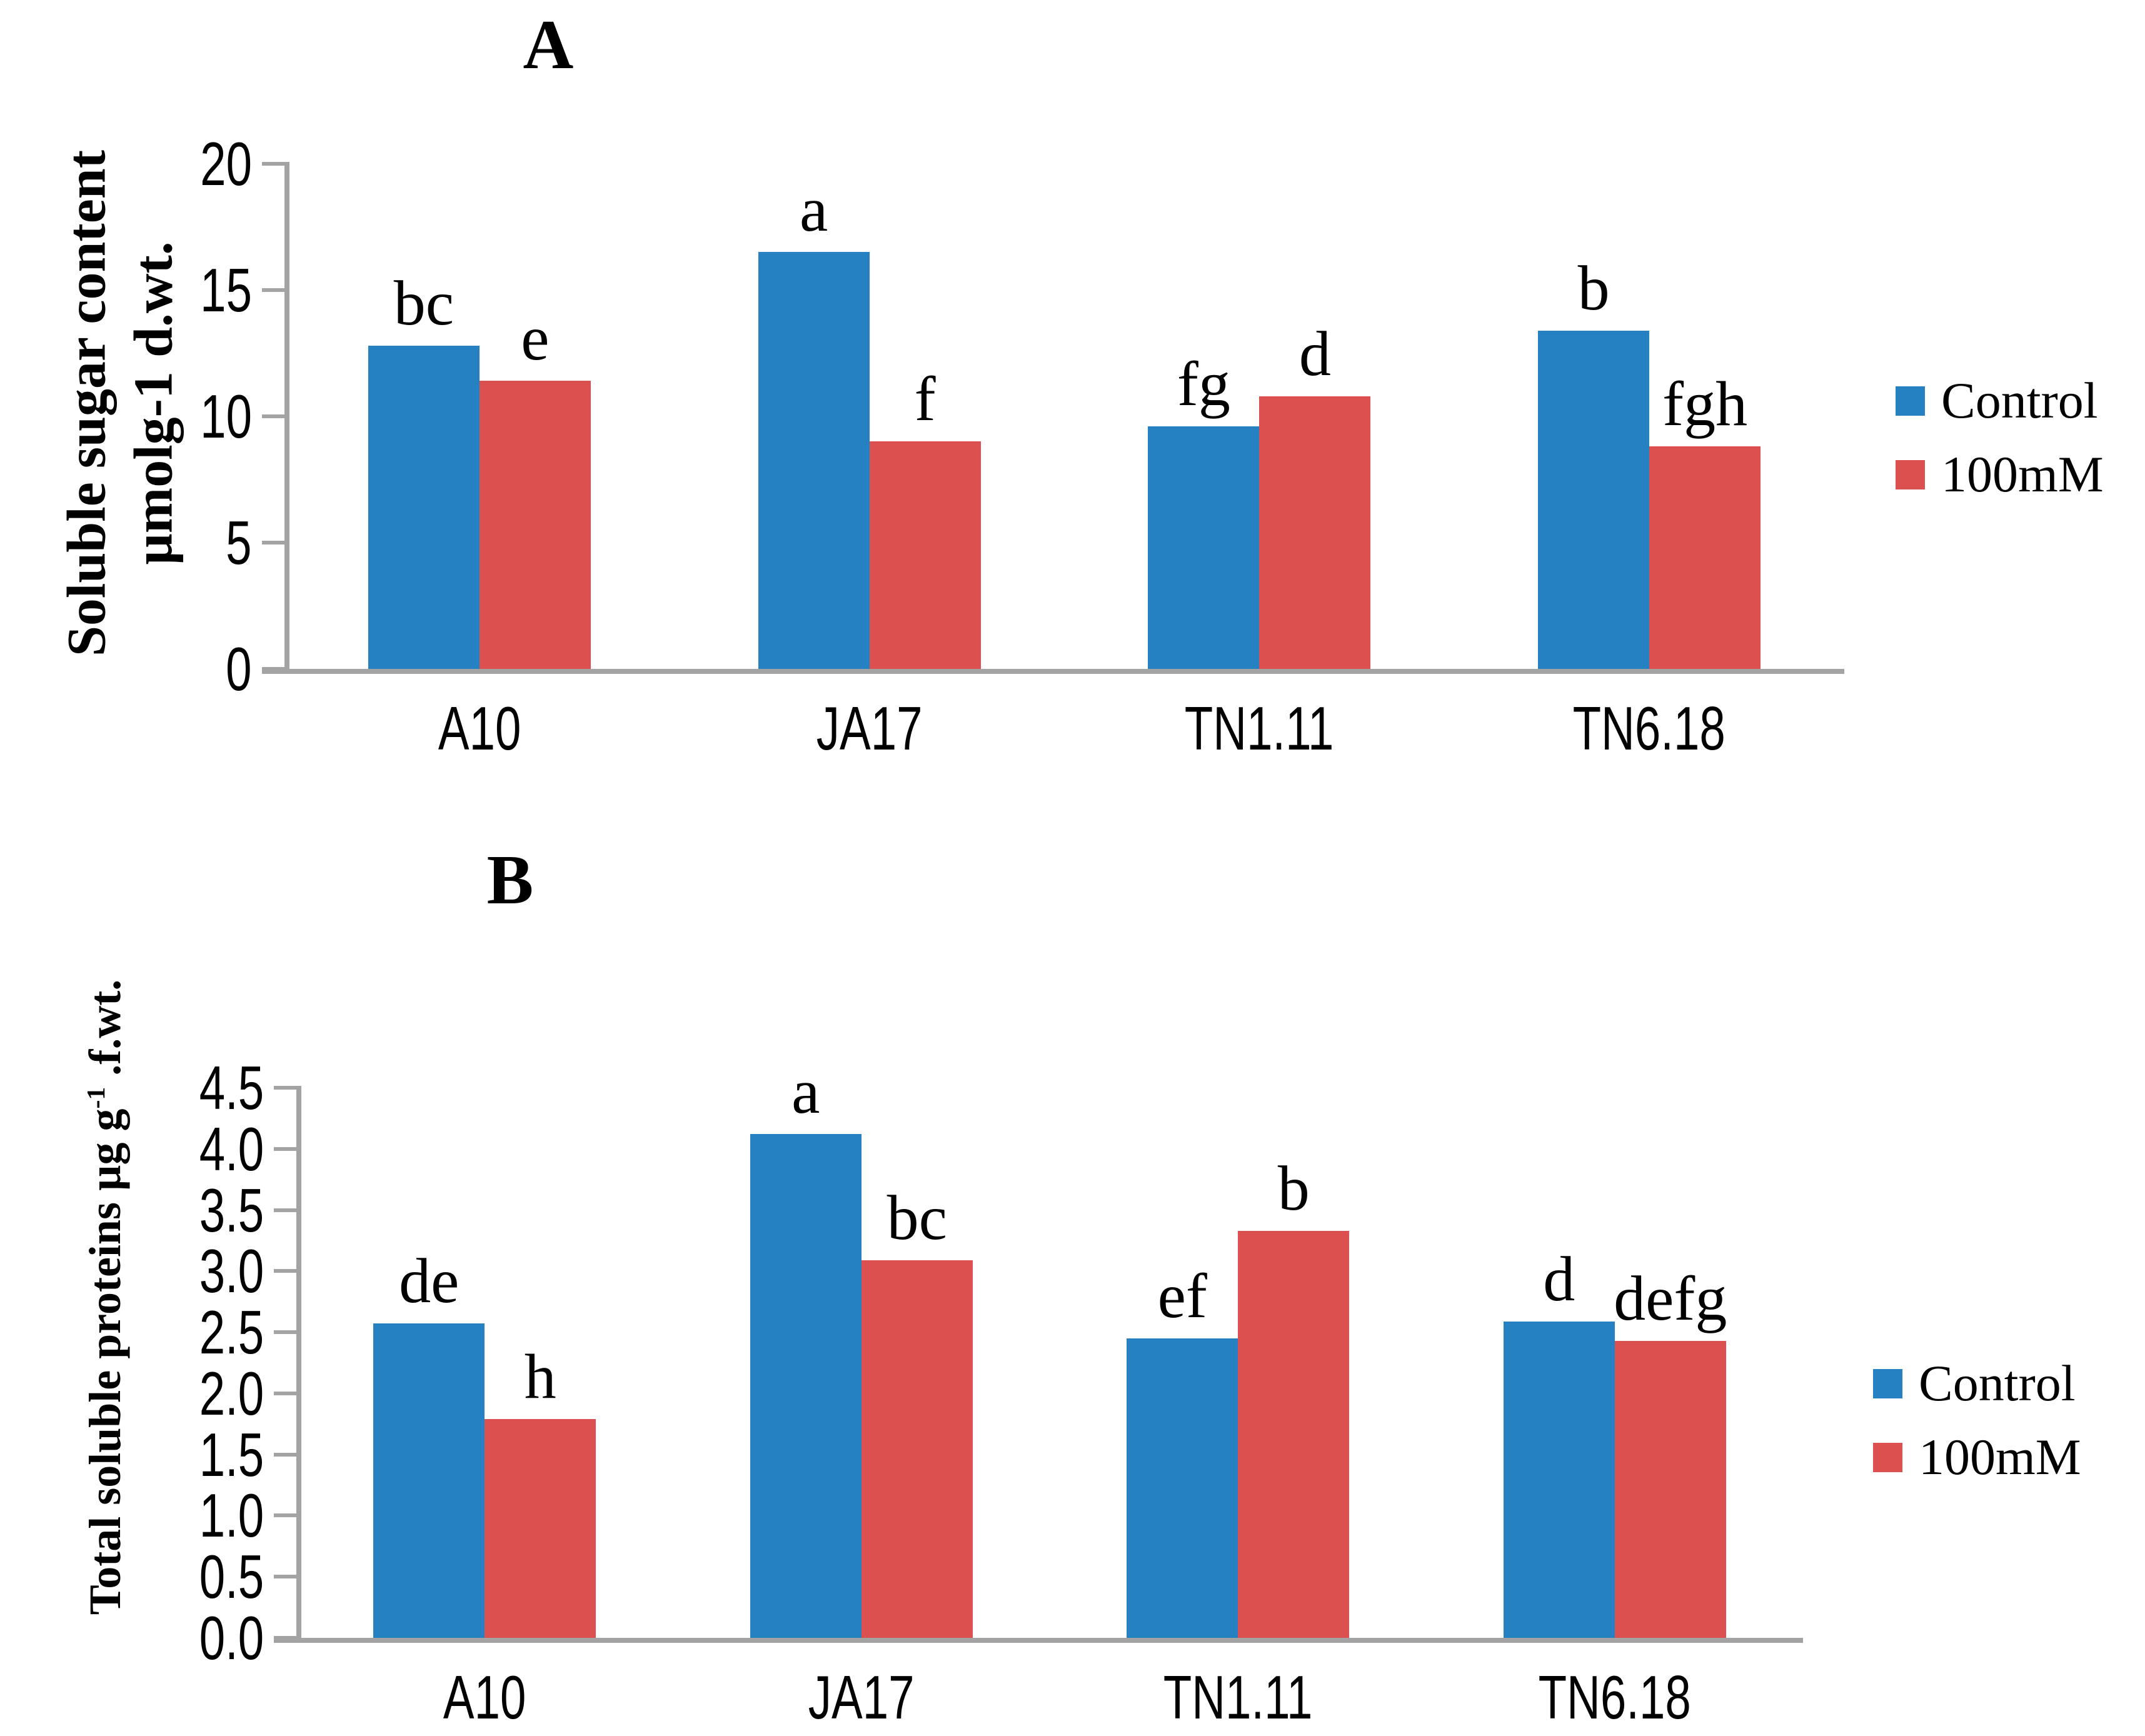  What do you see at coordinates (429, 1281) in the screenshot?
I see `significance-label: de` at bounding box center [429, 1281].